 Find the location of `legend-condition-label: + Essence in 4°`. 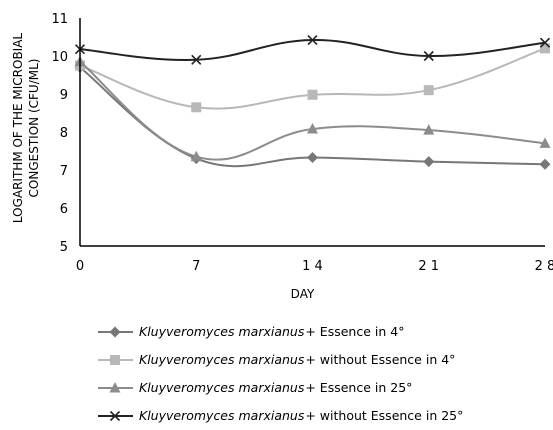

legend-condition-label: + Essence in 4° is located at coordinates (354, 331).